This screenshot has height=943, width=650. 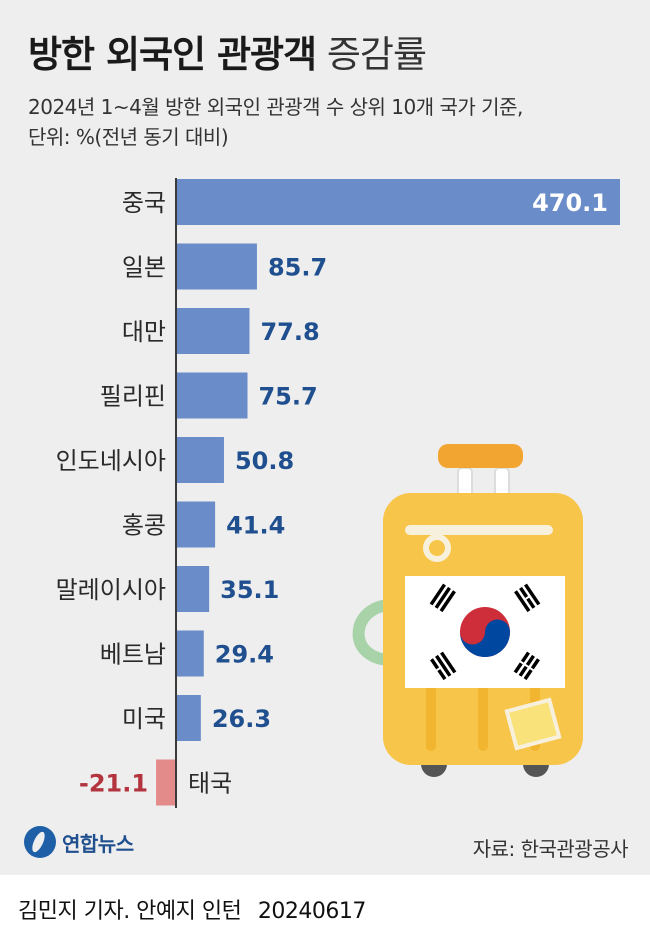 What do you see at coordinates (144, 268) in the screenshot?
I see `category-label: 일본` at bounding box center [144, 268].